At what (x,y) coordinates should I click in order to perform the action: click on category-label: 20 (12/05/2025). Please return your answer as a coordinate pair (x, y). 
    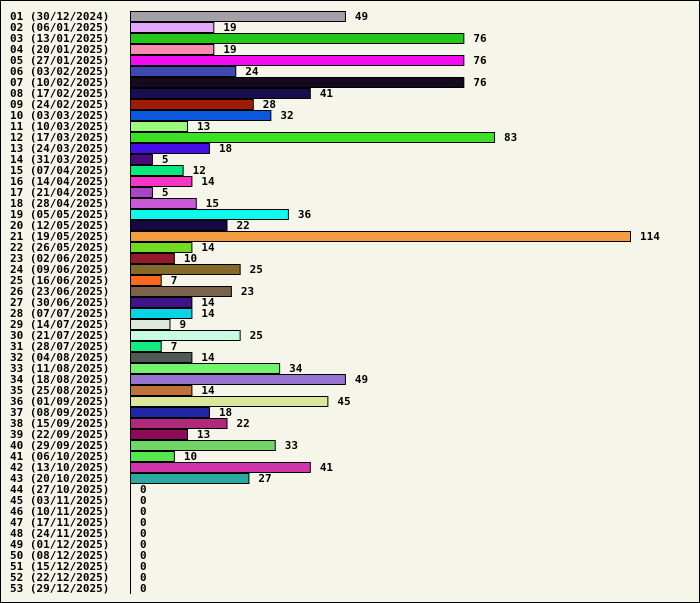
    Looking at the image, I should click on (59, 225).